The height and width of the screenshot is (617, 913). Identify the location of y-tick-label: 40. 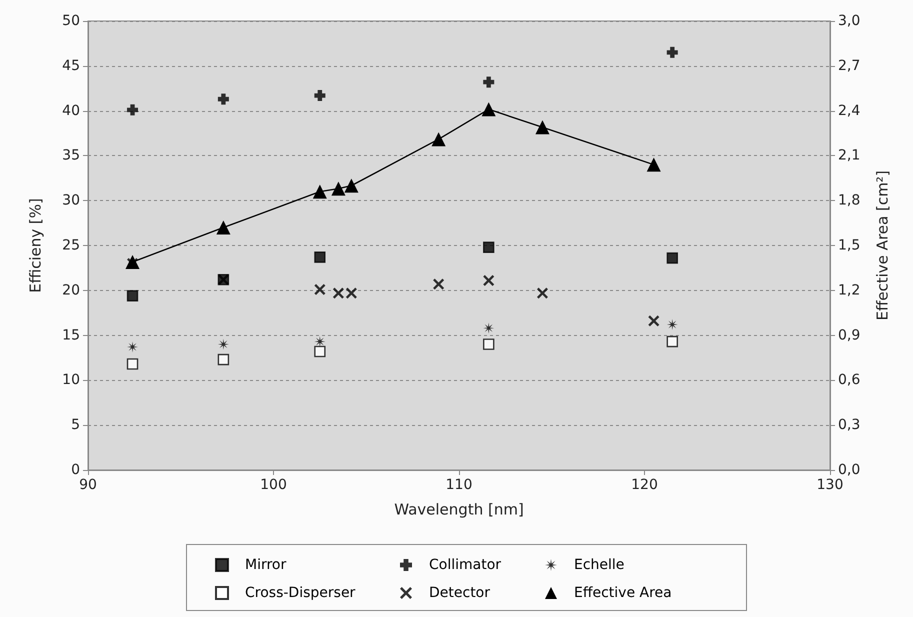
(71, 110).